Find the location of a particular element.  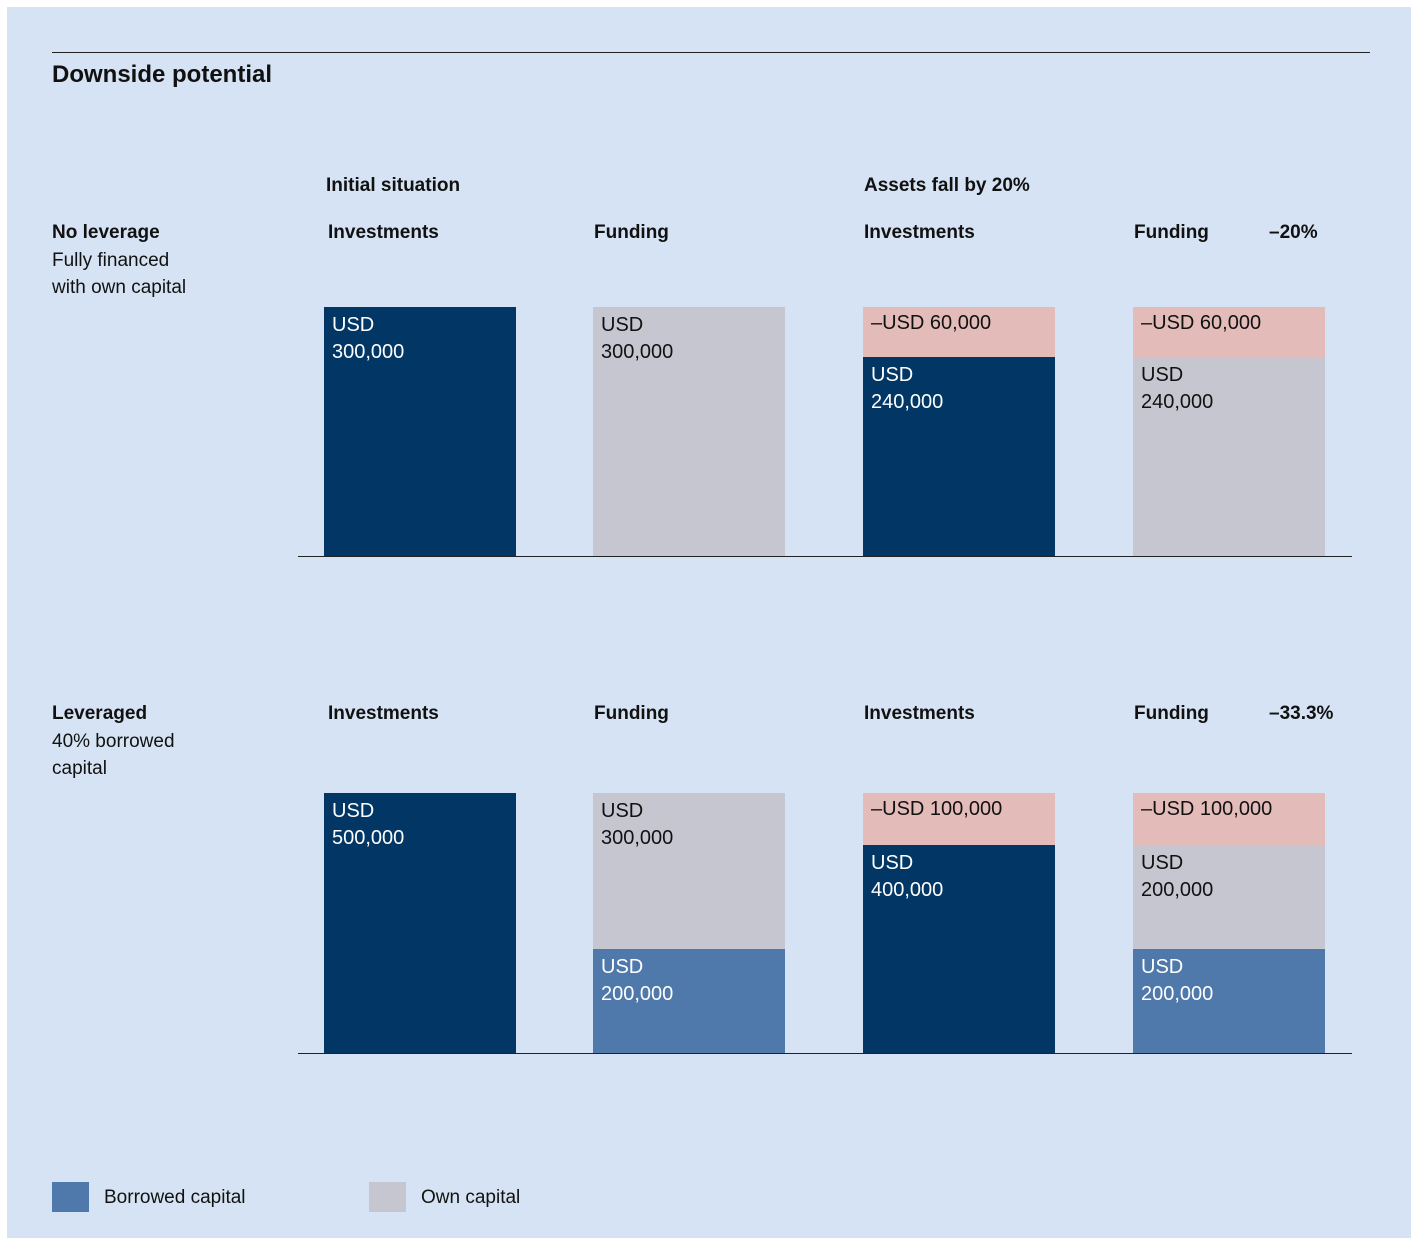

bar-segment-own: USD 240,000 is located at coordinates (1229, 456).